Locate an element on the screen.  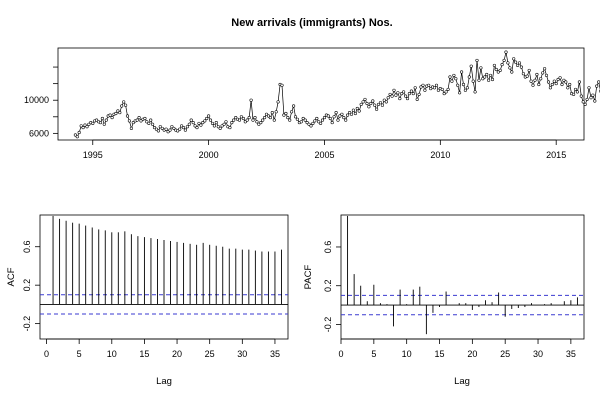
acf-x-tick-label: 5 is located at coordinates (79, 354).